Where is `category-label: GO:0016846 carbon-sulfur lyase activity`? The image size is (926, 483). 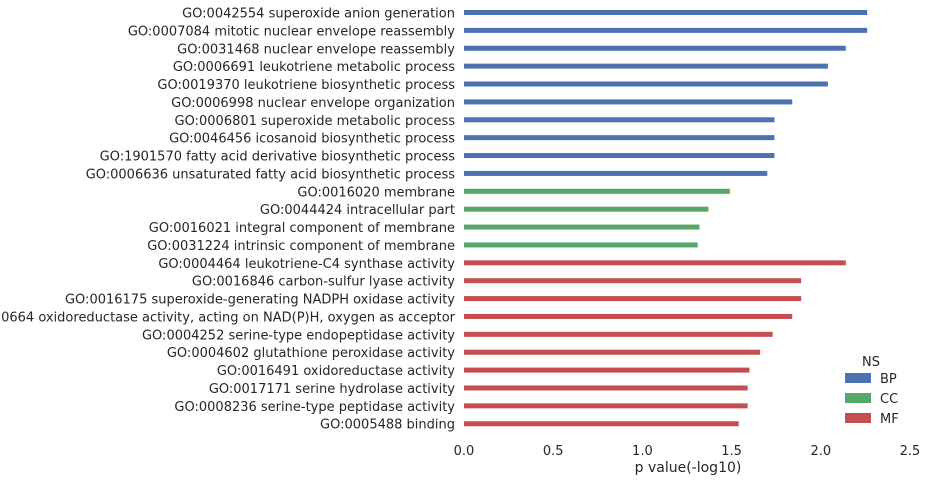 category-label: GO:0016846 carbon-sulfur lyase activity is located at coordinates (323, 282).